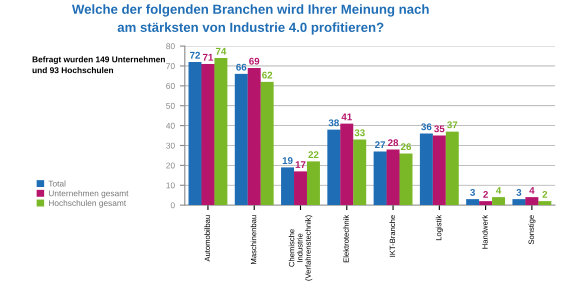 This screenshot has height=281, width=583. What do you see at coordinates (241, 67) in the screenshot?
I see `data-label: 66` at bounding box center [241, 67].